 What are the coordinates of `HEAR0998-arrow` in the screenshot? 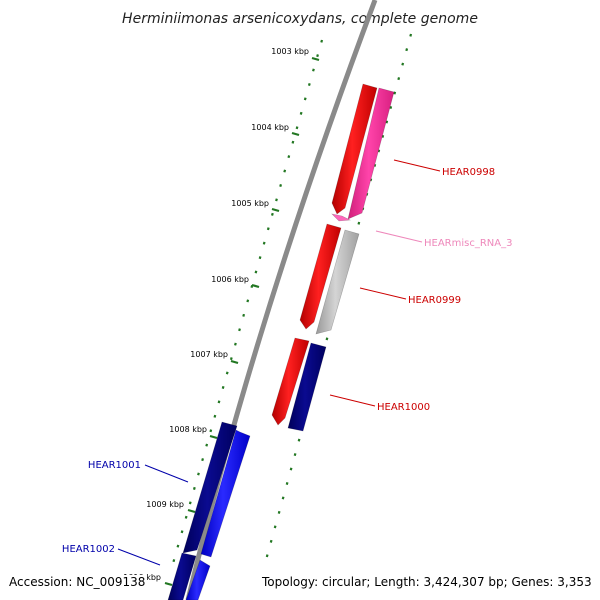 It's located at (354, 149).